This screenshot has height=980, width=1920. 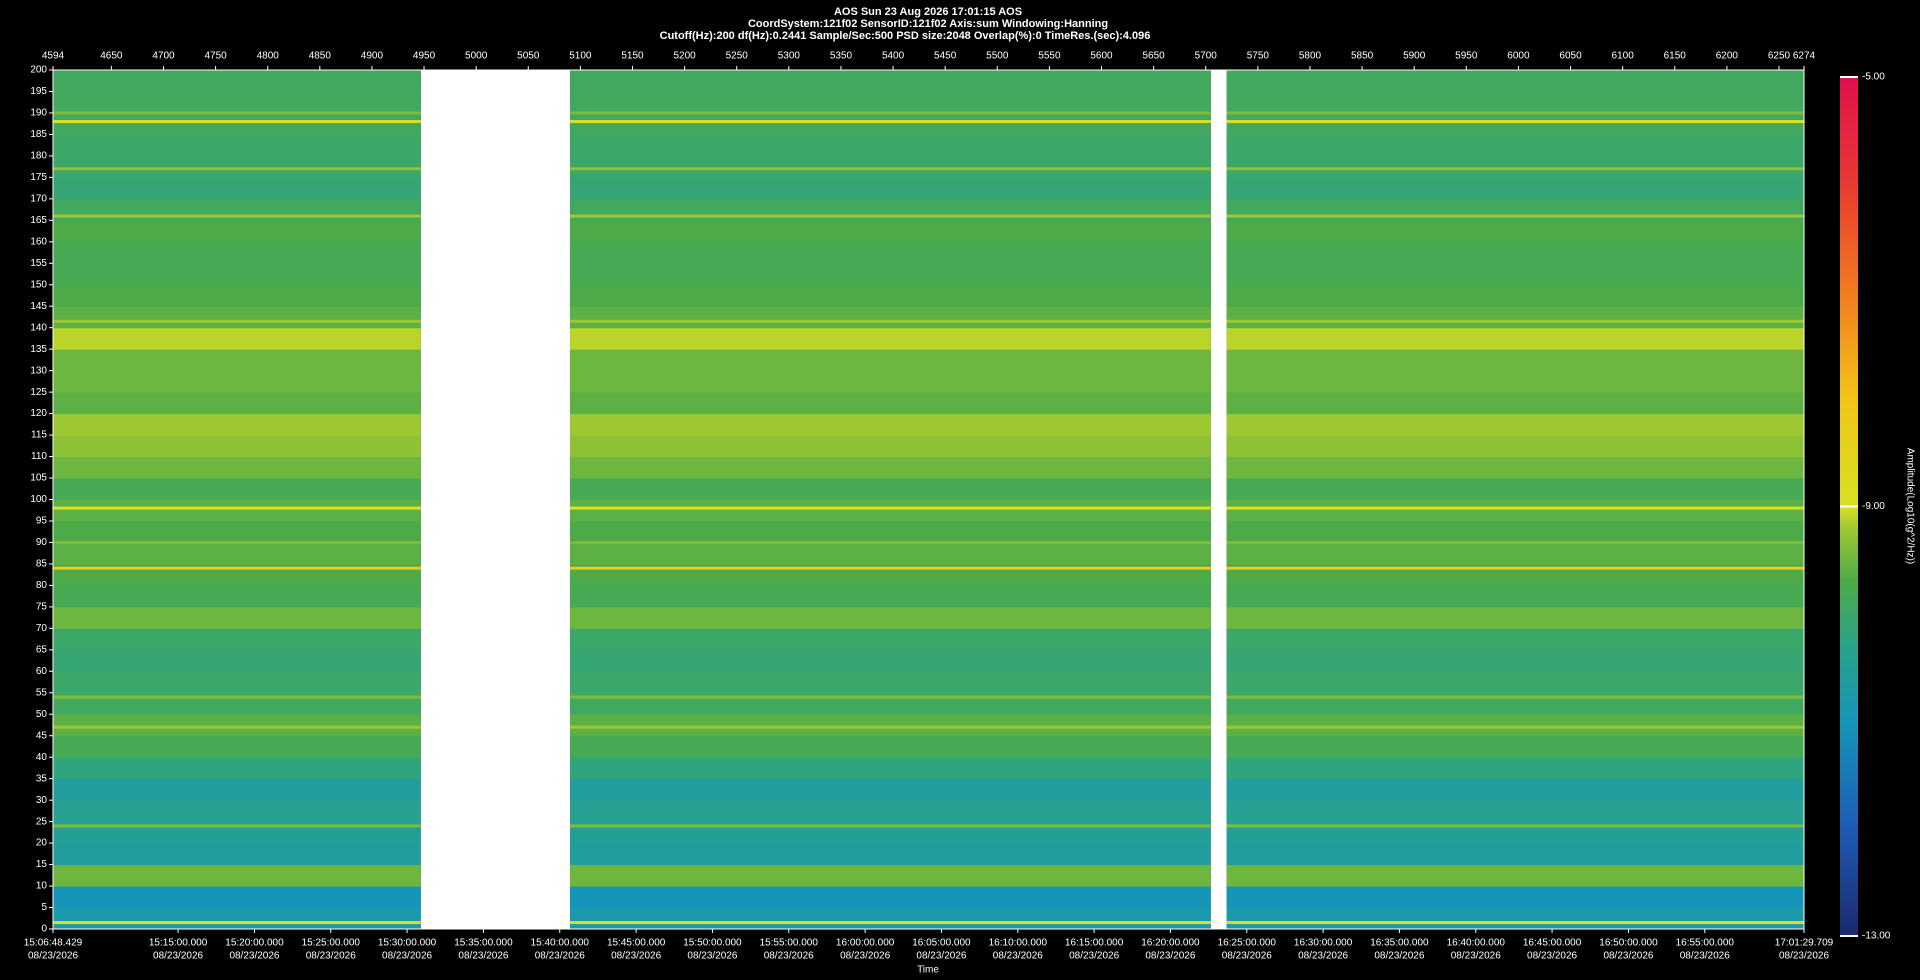 I want to click on x2-tick-label: 5950, so click(x=1466, y=56).